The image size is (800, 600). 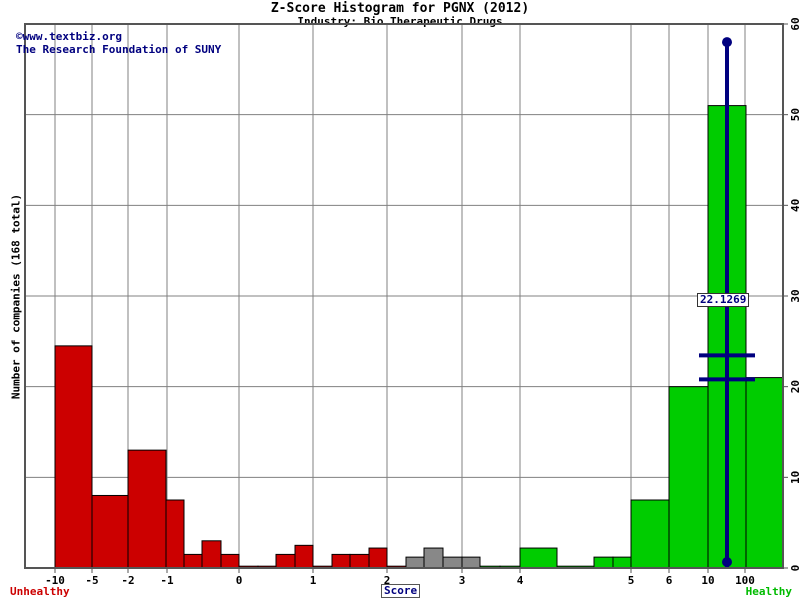 What do you see at coordinates (745, 580) in the screenshot?
I see `x-tick-label: 100` at bounding box center [745, 580].